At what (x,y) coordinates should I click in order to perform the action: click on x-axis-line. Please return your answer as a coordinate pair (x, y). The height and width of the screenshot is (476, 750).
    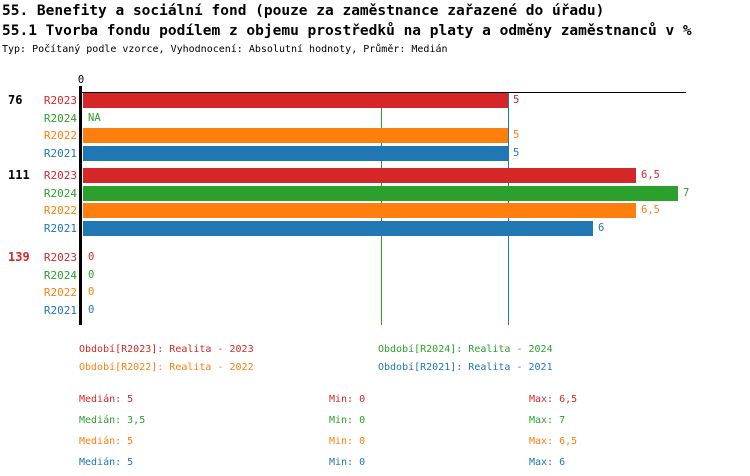
    Looking at the image, I should click on (382, 92).